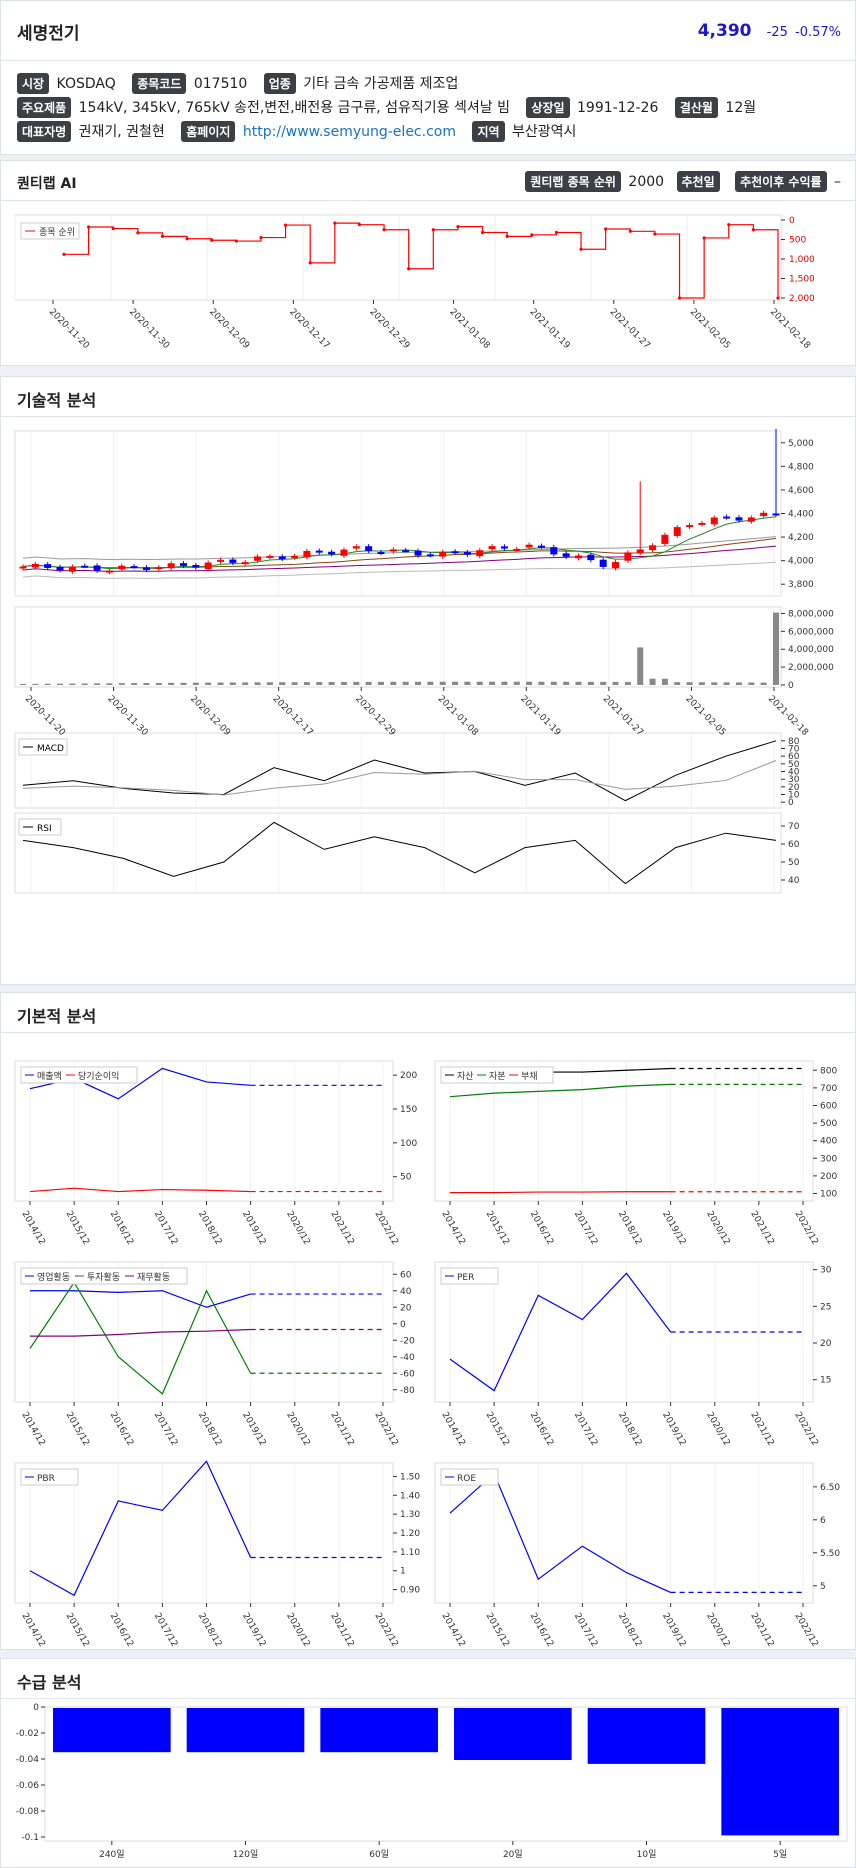  What do you see at coordinates (497, 1075) in the screenshot?
I see `fund-legend` at bounding box center [497, 1075].